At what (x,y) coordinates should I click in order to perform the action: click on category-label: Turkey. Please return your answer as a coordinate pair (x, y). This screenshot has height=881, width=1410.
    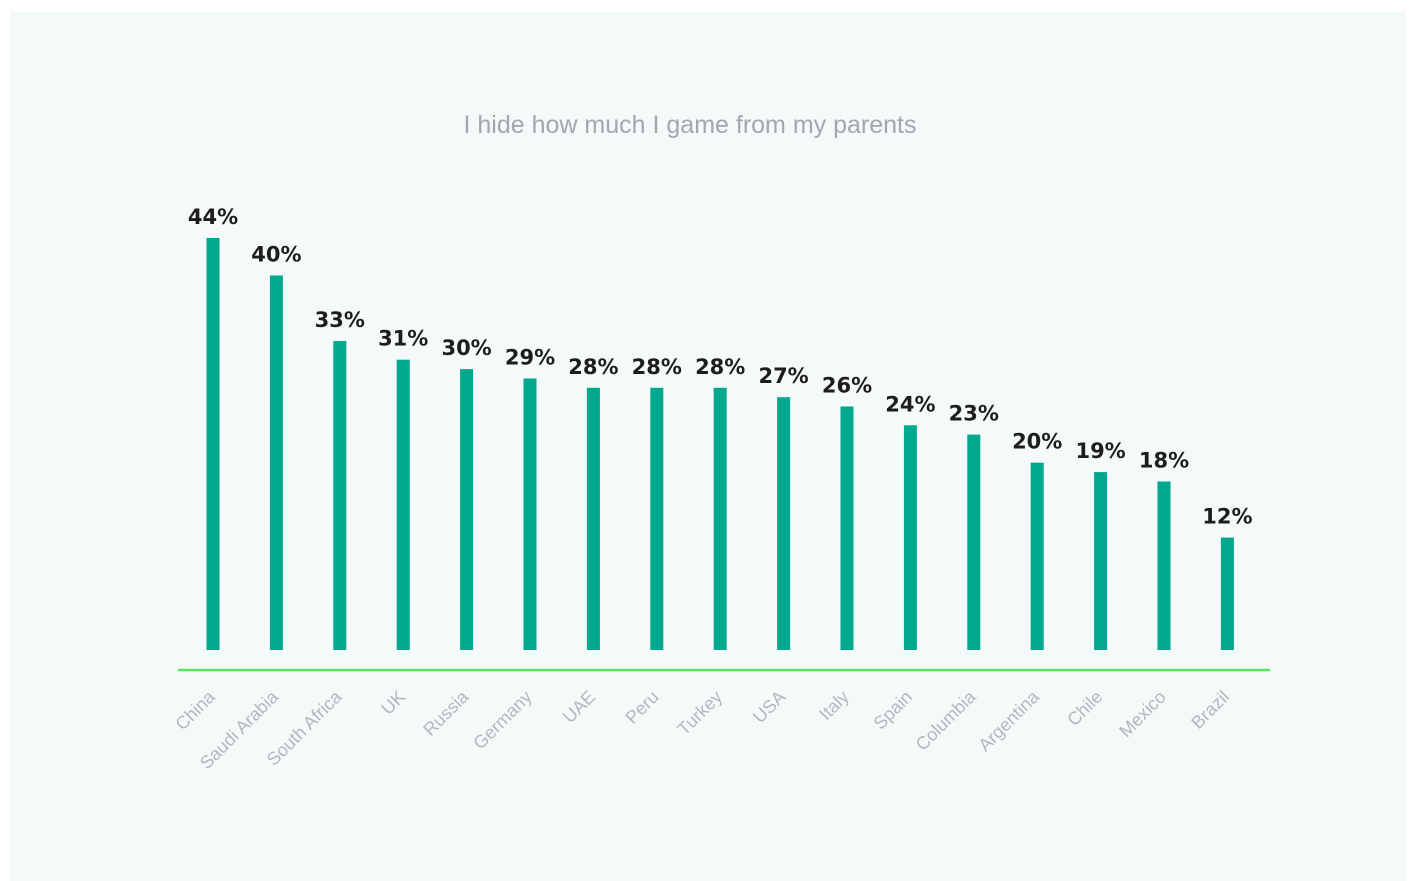
    Looking at the image, I should click on (699, 713).